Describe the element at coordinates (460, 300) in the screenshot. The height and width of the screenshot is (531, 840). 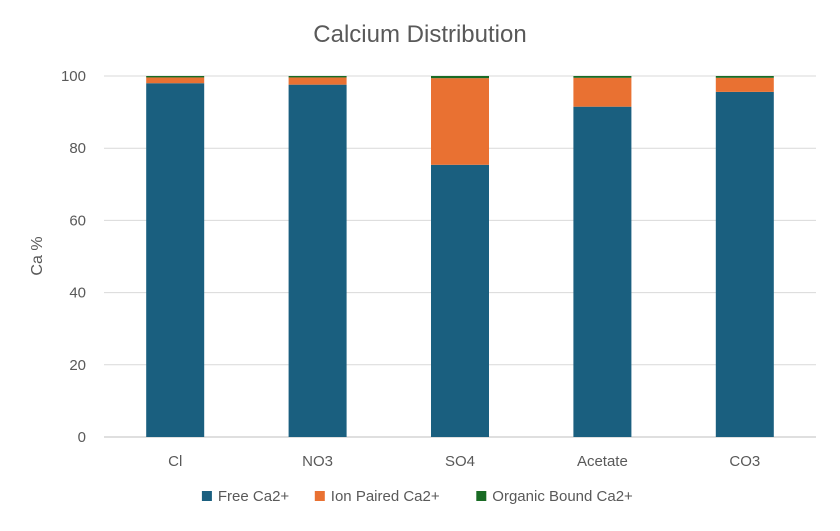
I see `bar-segment-so4-free-ca2` at that location.